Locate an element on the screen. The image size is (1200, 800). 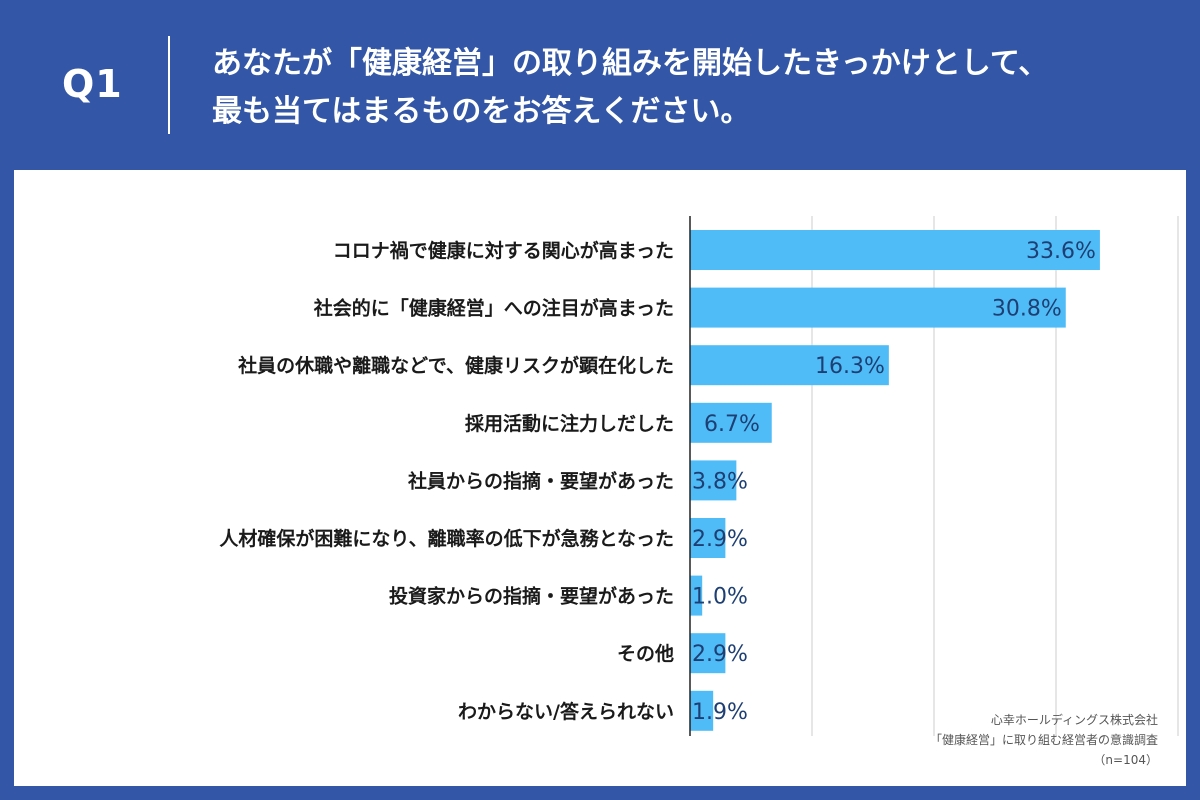
value-label-9: 1.9% is located at coordinates (720, 712).